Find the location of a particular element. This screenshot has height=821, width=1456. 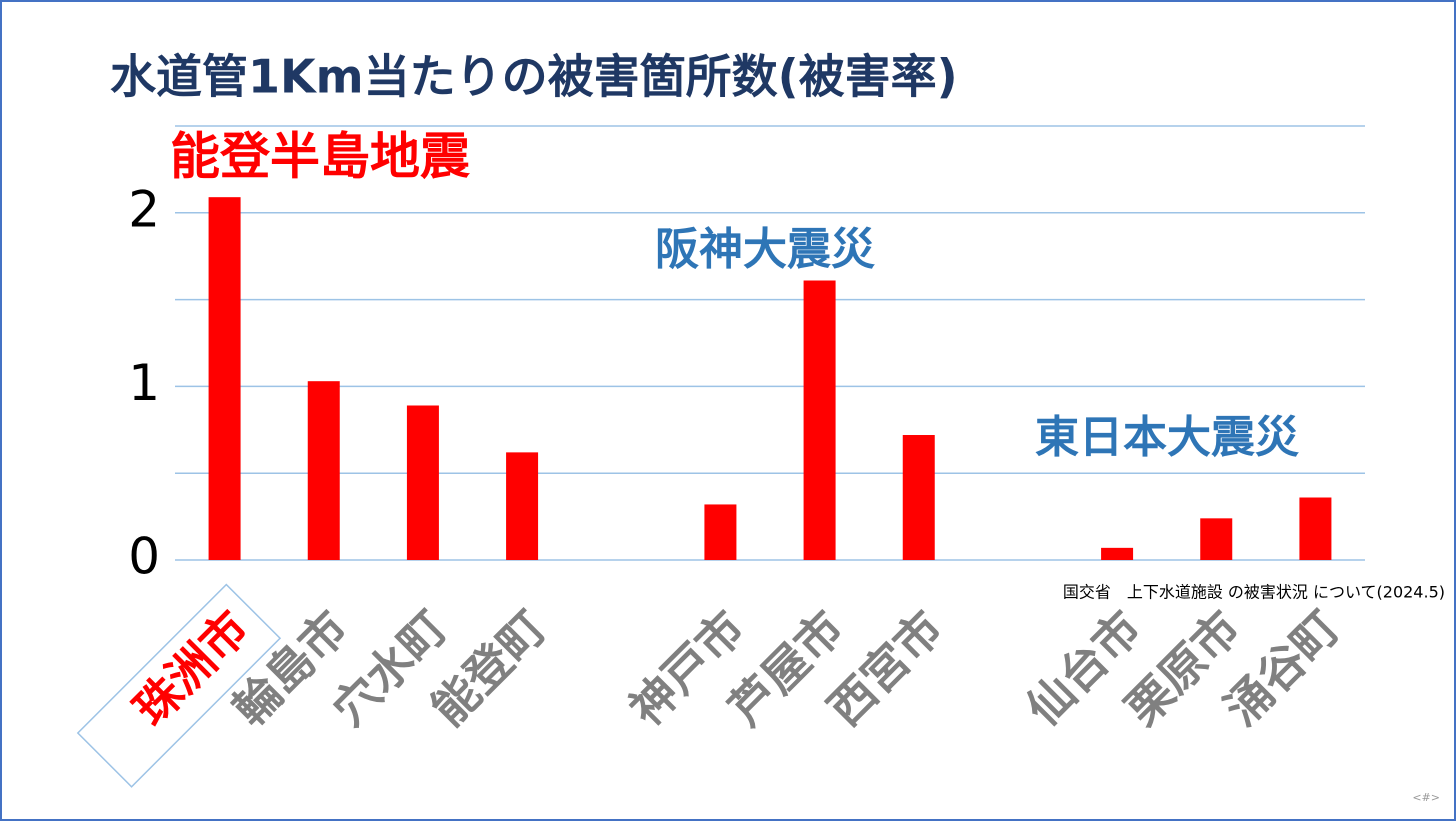

source-note: 国交省 上下水道施設 の被害状況 について(2024.5) is located at coordinates (1254, 592).